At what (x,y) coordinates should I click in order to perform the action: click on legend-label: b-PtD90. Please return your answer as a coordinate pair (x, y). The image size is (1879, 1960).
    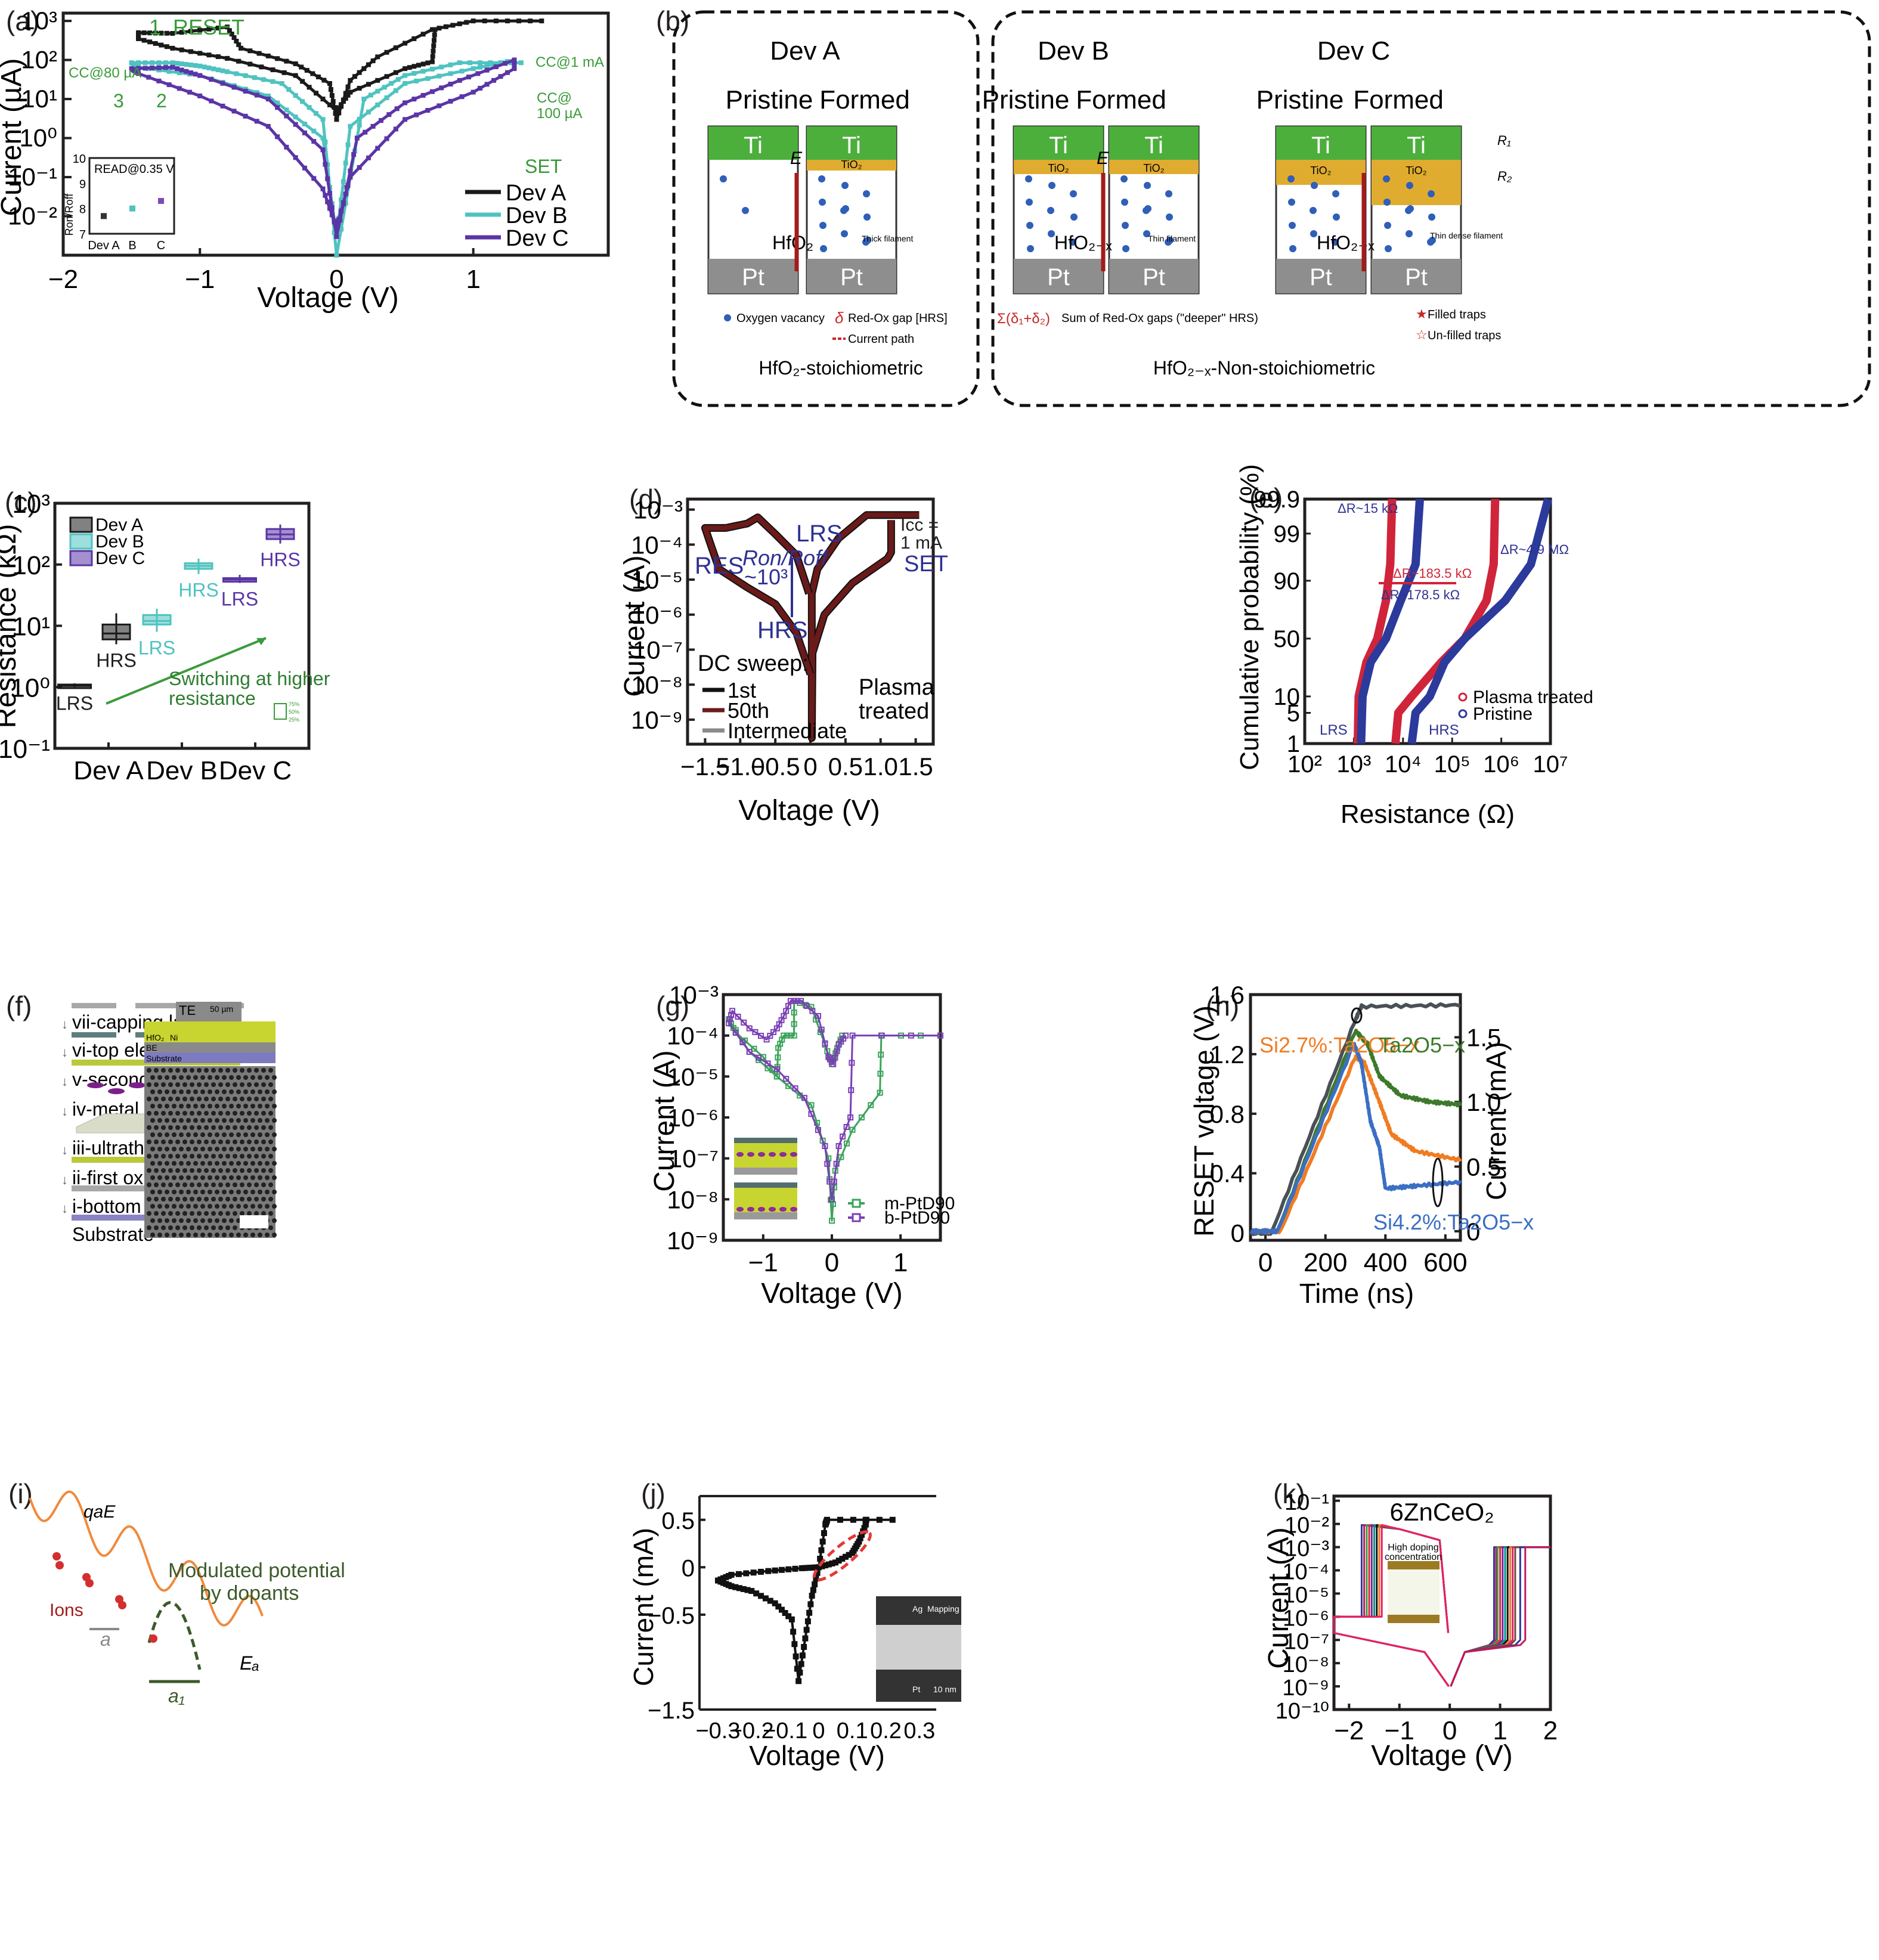
    Looking at the image, I should click on (917, 1218).